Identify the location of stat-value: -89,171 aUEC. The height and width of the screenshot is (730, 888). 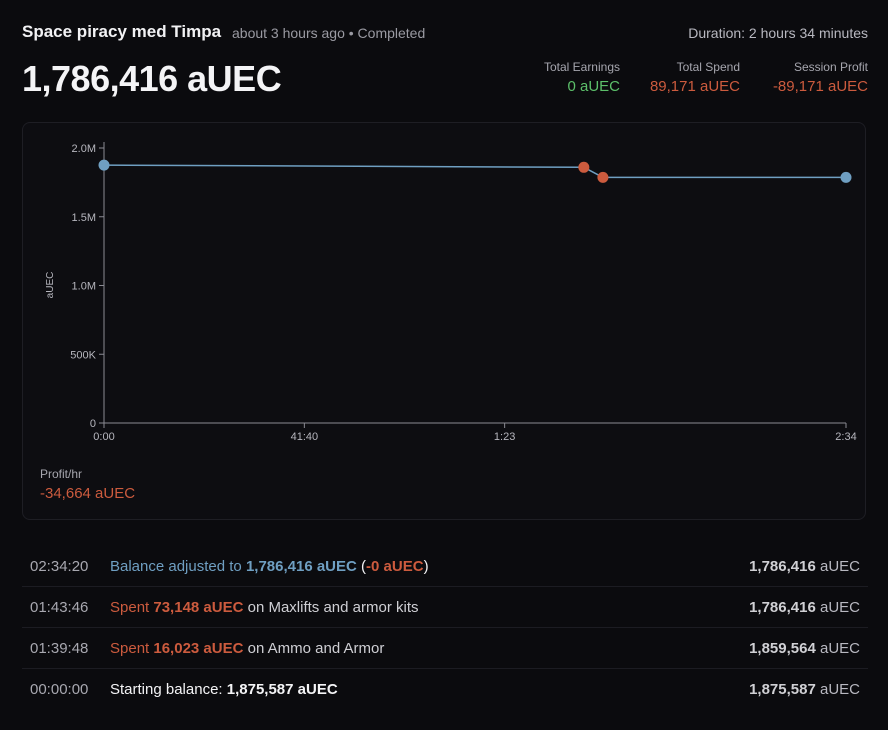
(820, 86).